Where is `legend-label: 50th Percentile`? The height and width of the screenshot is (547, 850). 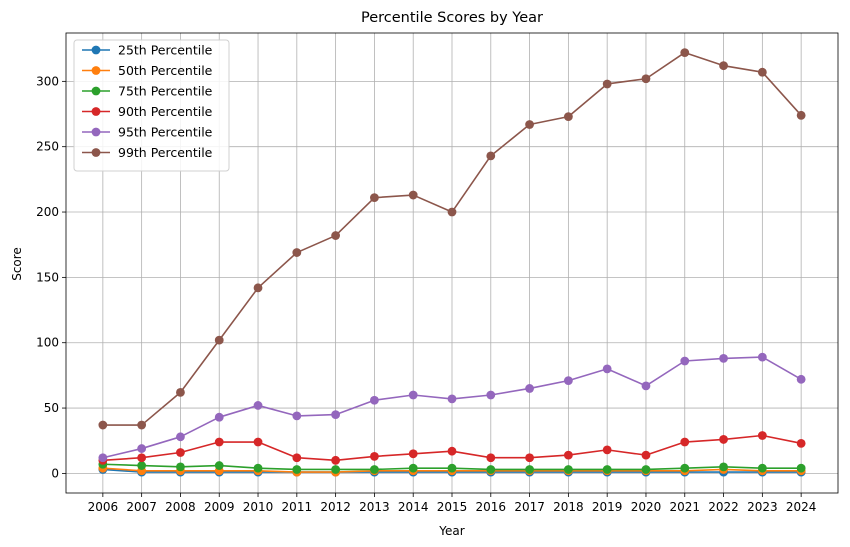 legend-label: 50th Percentile is located at coordinates (165, 70).